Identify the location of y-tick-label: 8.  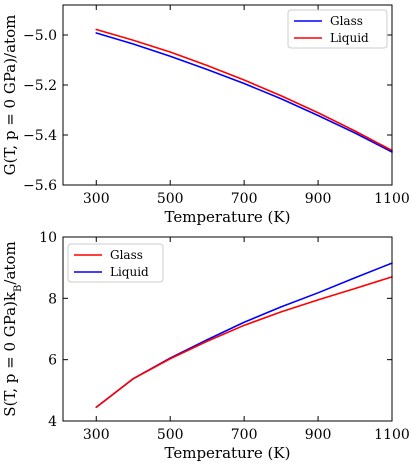
(52, 299).